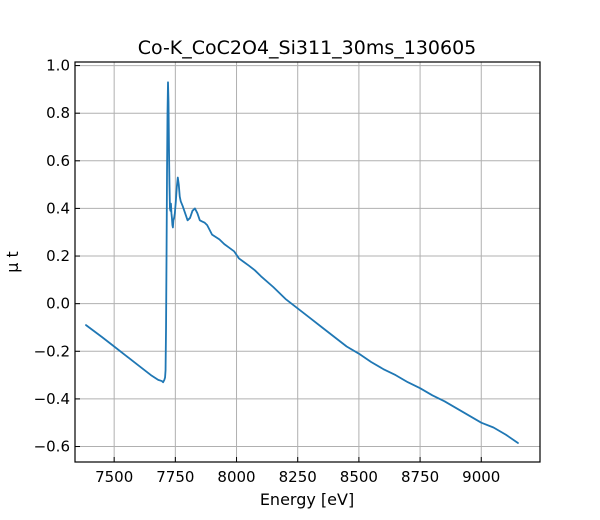 The width and height of the screenshot is (600, 520). What do you see at coordinates (307, 499) in the screenshot?
I see `x-axis-label: Energy [eV]` at bounding box center [307, 499].